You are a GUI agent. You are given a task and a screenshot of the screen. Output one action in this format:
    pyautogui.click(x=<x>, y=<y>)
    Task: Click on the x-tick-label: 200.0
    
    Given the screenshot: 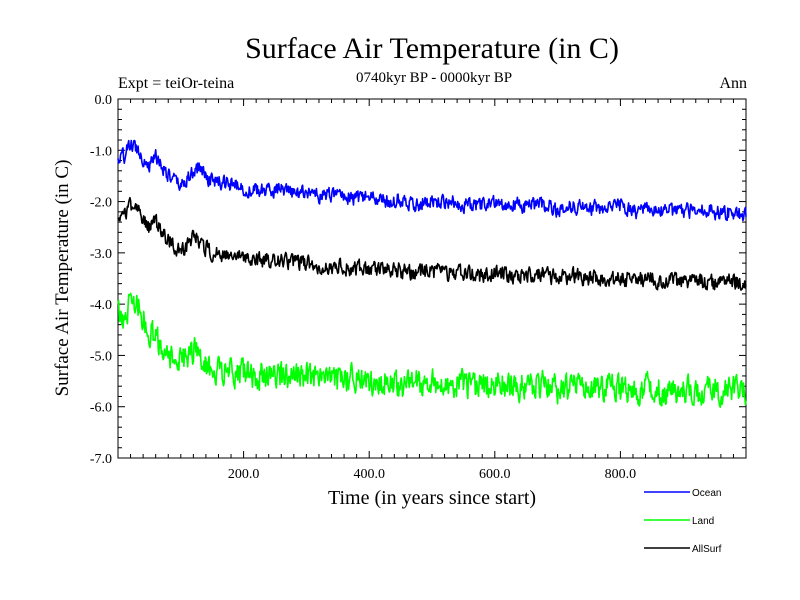 What is the action you would take?
    pyautogui.click(x=244, y=474)
    